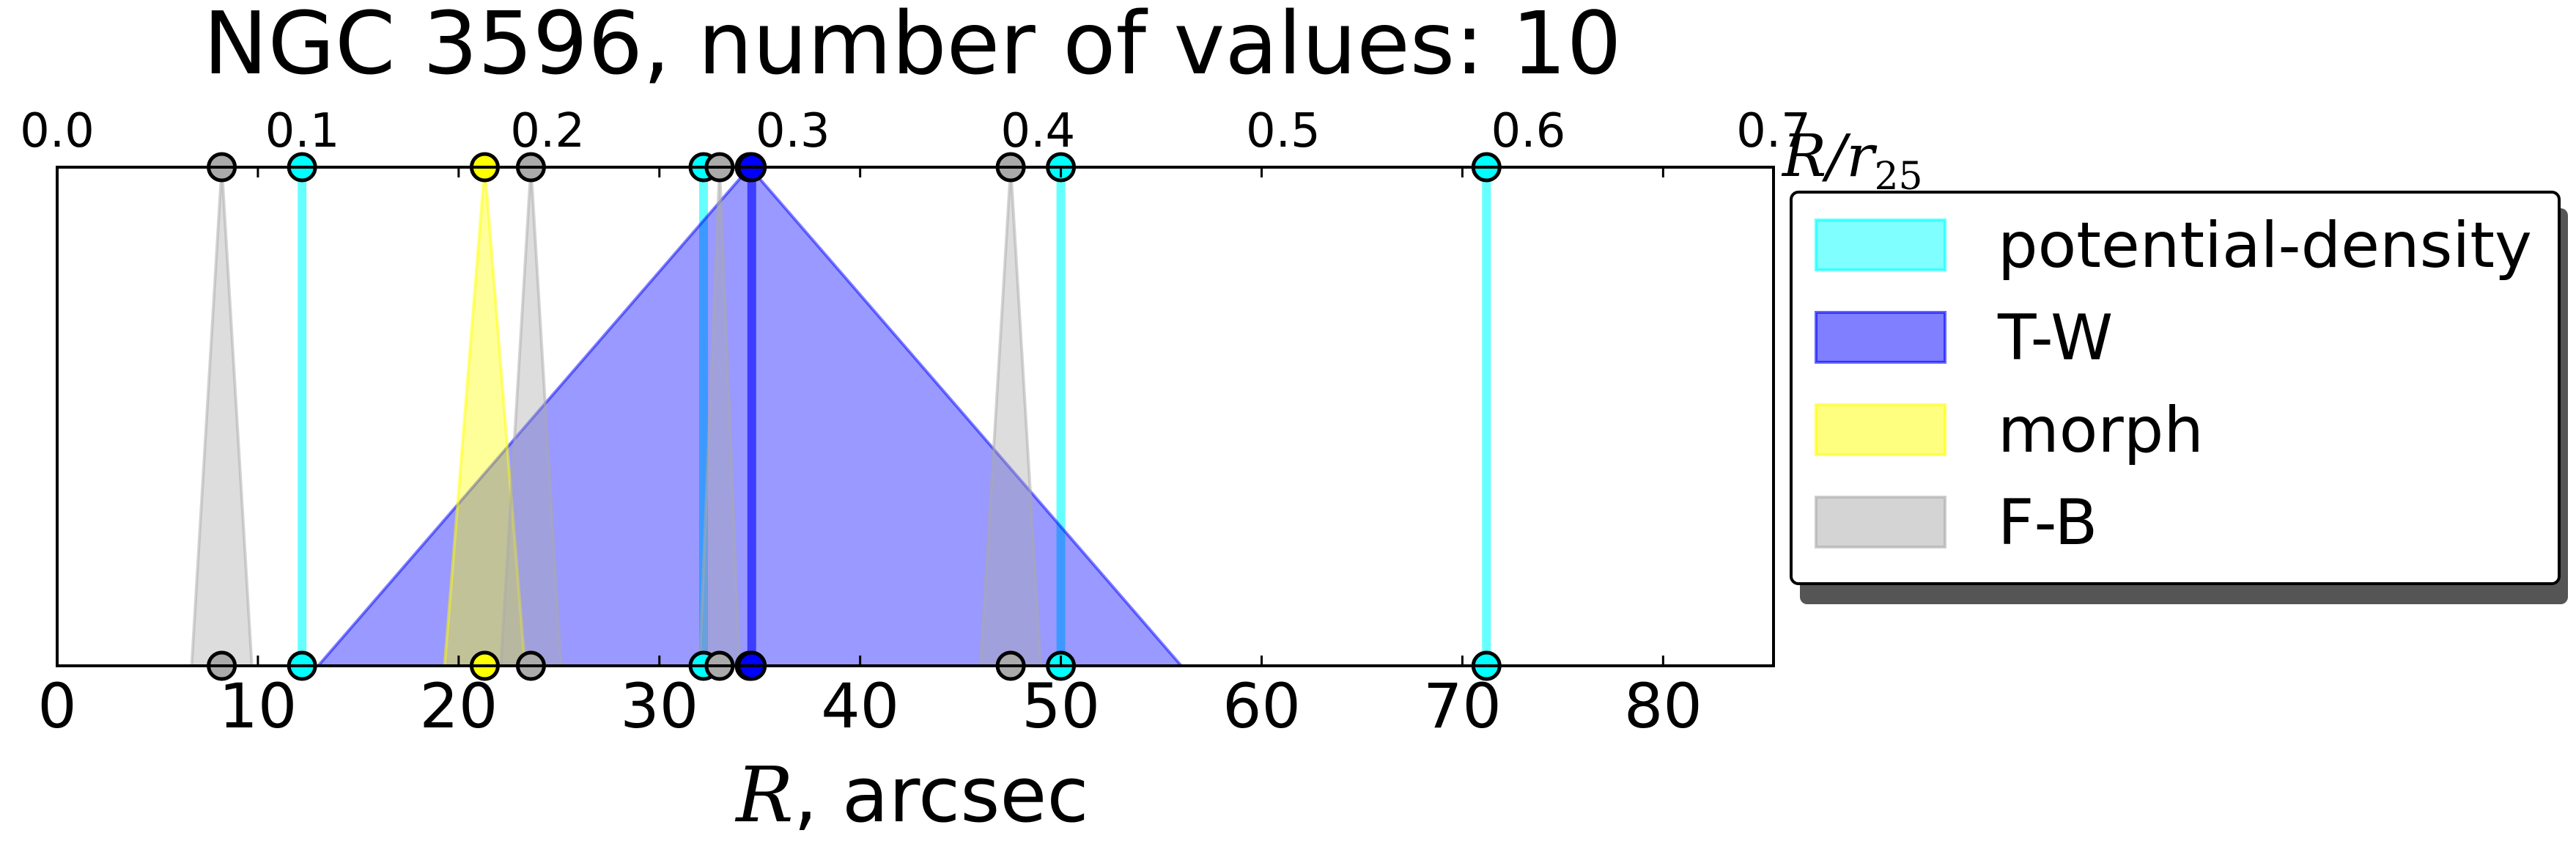  I want to click on legend-label-t-w: T-W, so click(2055, 338).